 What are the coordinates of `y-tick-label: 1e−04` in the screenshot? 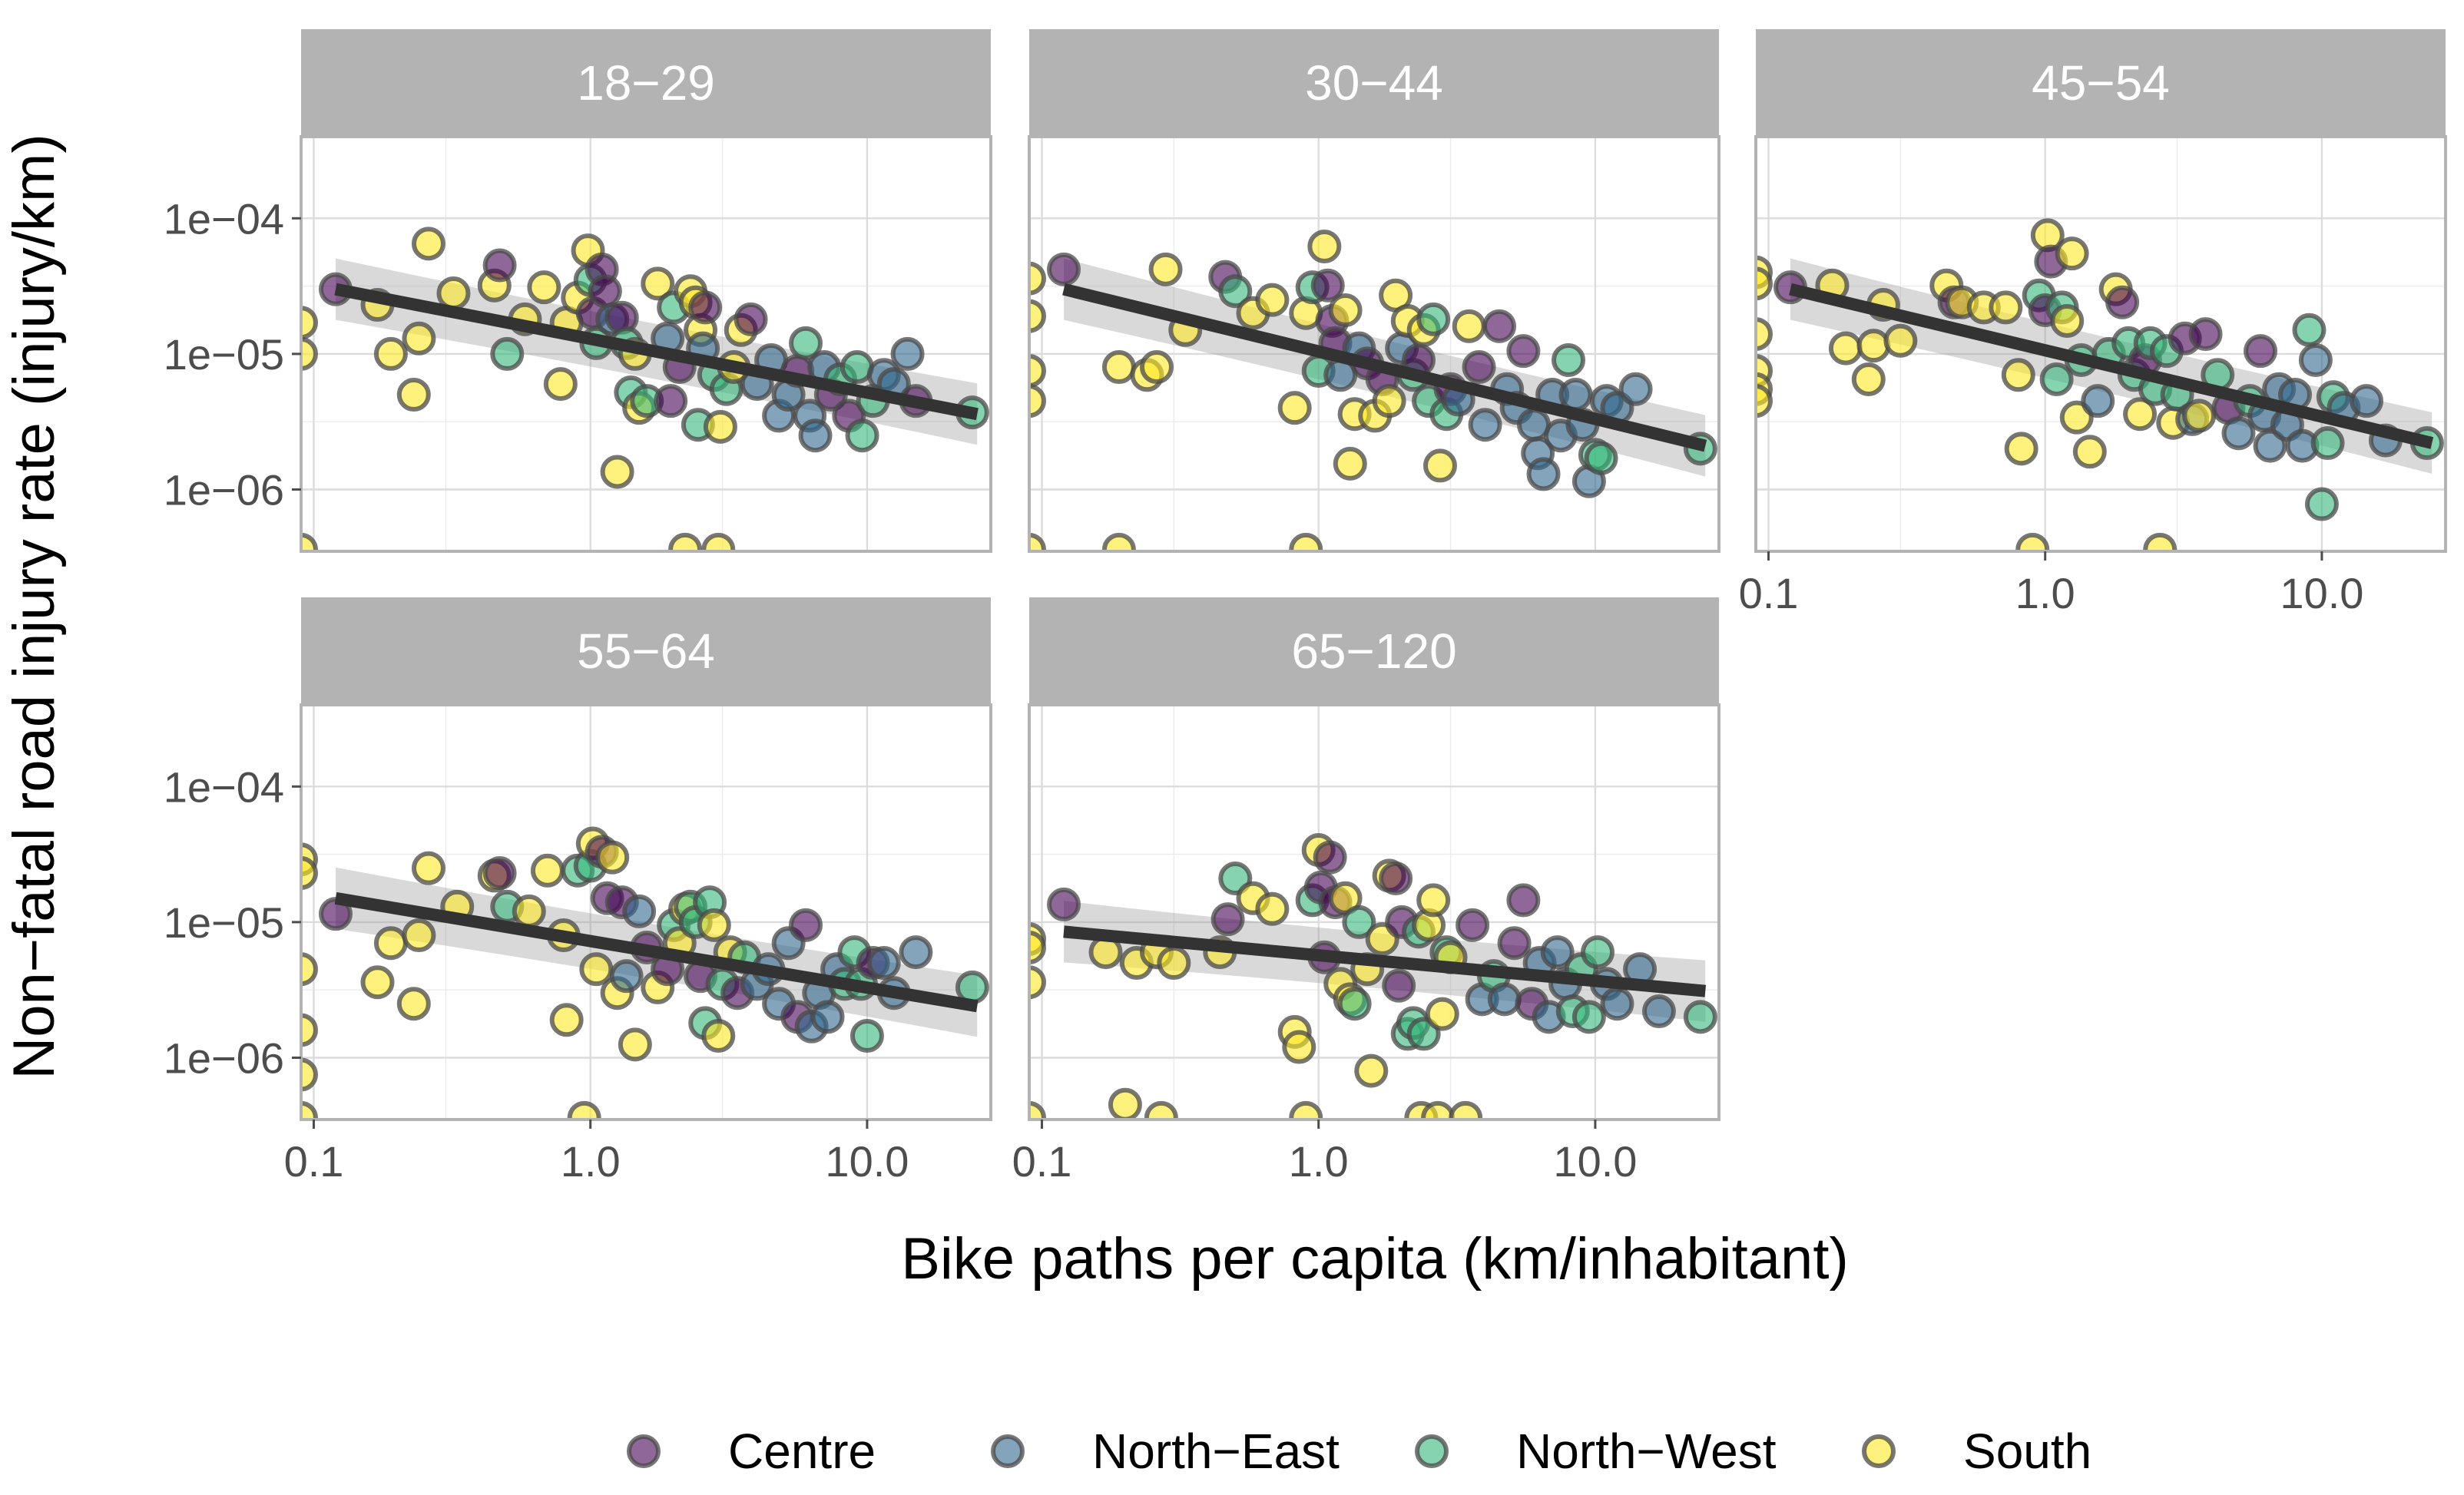 It's located at (224, 219).